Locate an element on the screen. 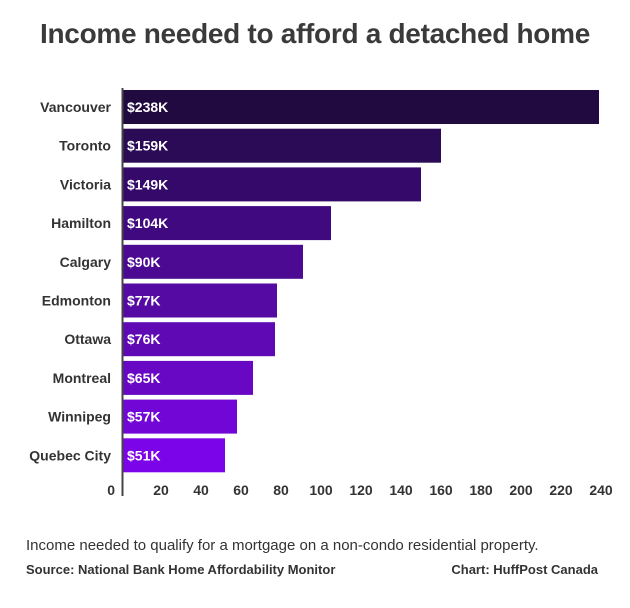 This screenshot has height=608, width=630. category-label: Calgary is located at coordinates (86, 262).